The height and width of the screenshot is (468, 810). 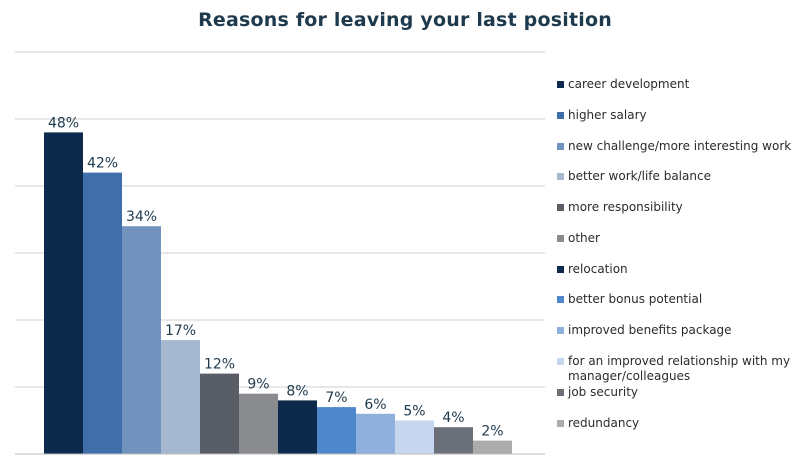 I want to click on data-label-5: 12%, so click(x=219, y=365).